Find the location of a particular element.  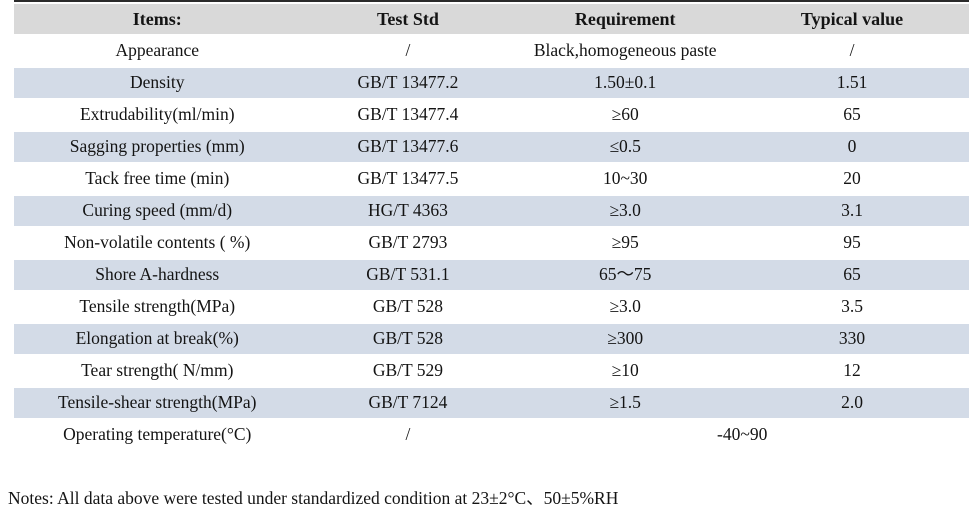

cell-test-std: GB/T 7124 is located at coordinates (408, 403).